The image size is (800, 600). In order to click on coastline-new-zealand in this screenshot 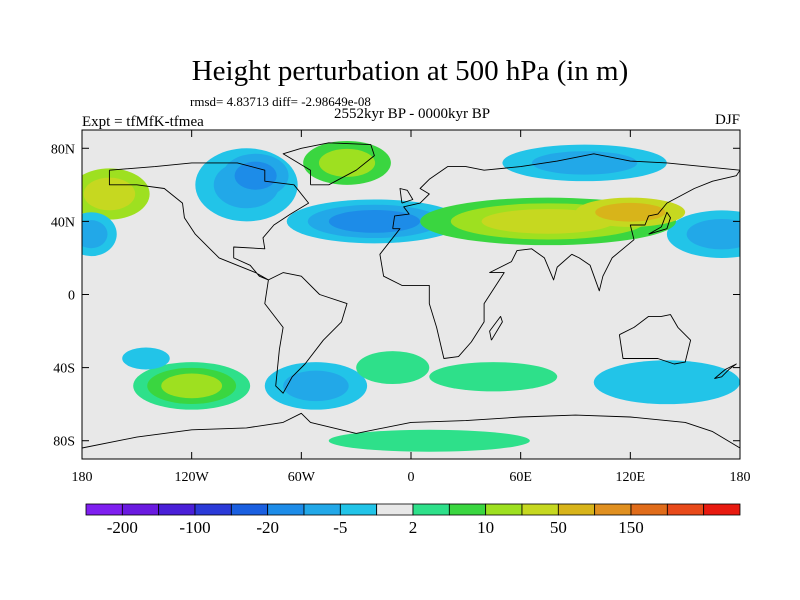, I will do `click(725, 371)`.